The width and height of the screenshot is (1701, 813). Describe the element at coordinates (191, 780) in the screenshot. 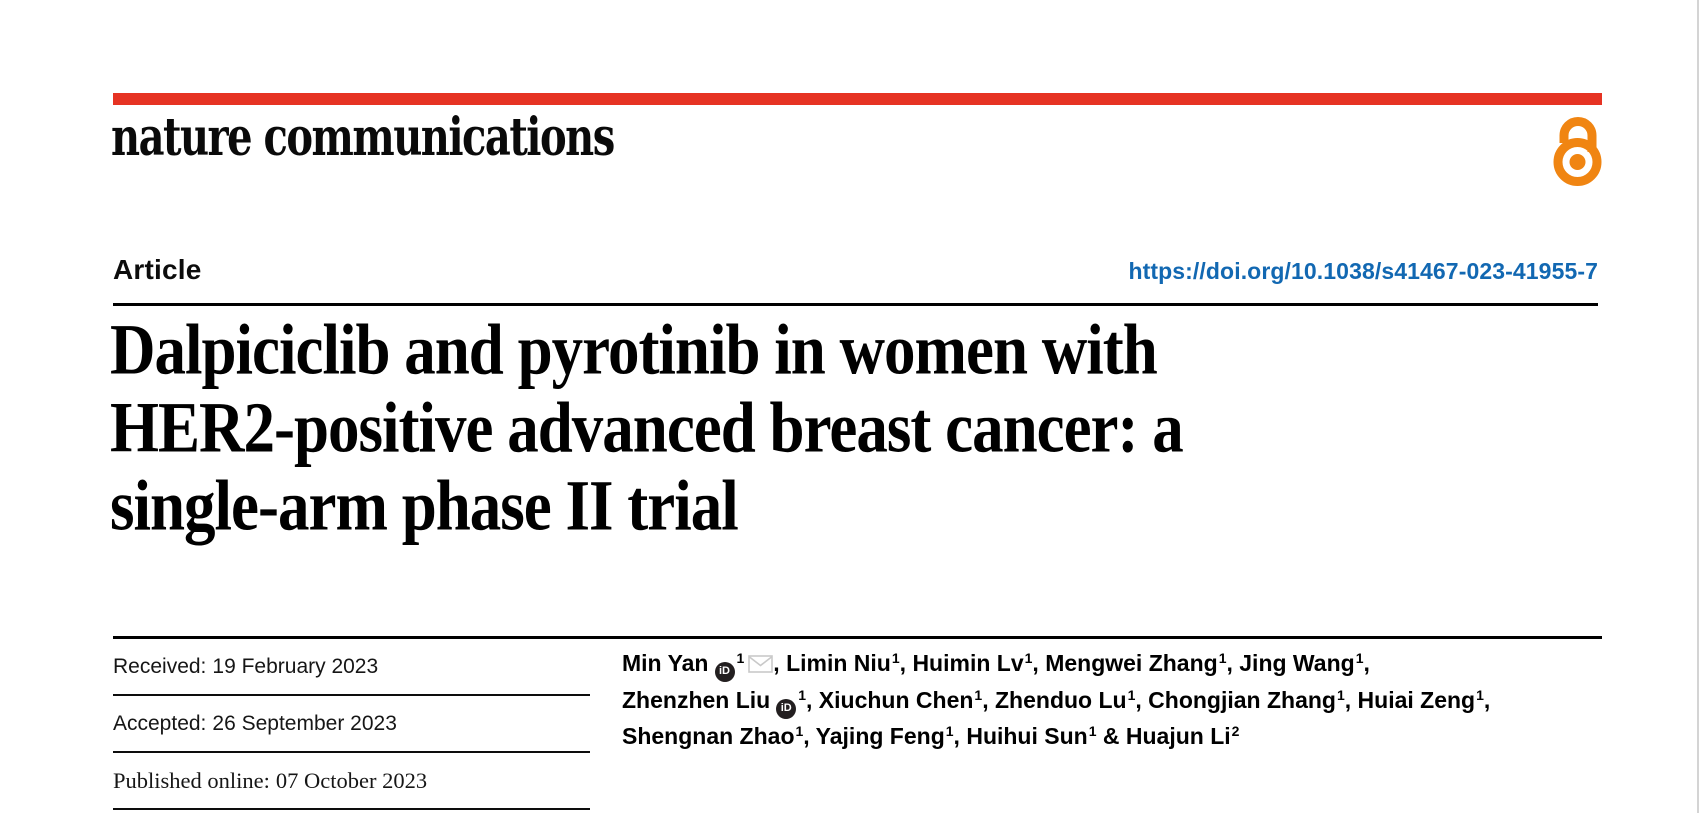

I see `date-label: Published online:` at that location.